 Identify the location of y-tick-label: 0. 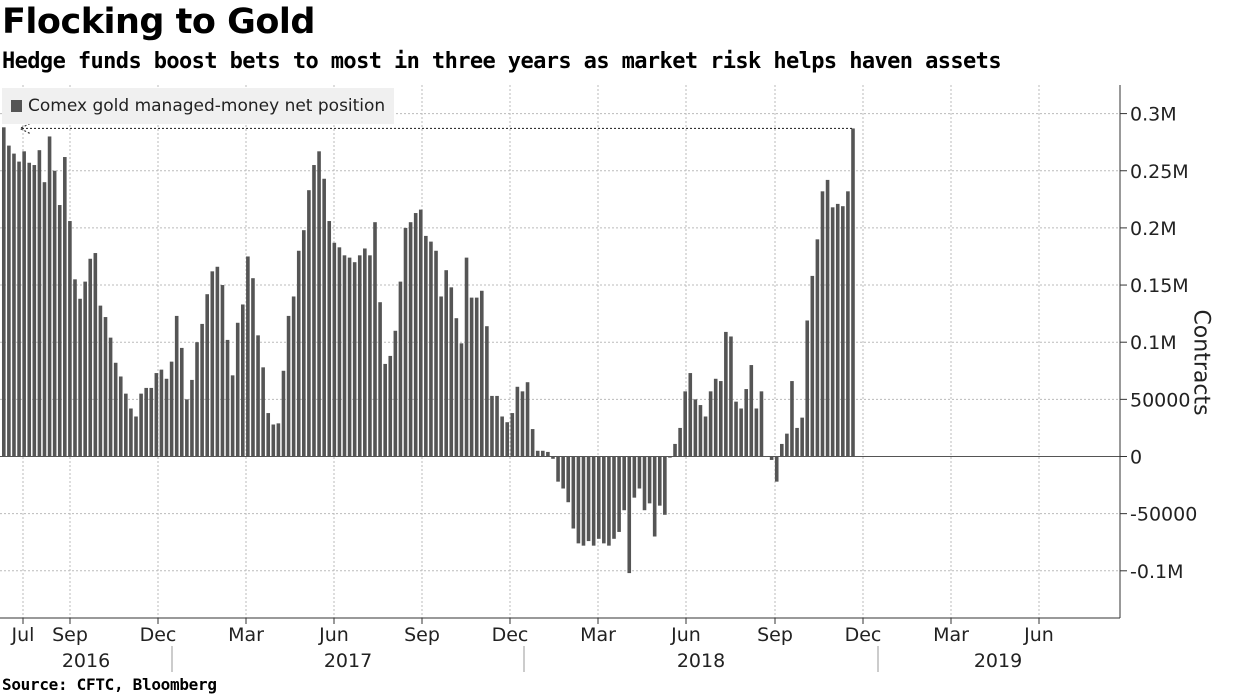
(1136, 458).